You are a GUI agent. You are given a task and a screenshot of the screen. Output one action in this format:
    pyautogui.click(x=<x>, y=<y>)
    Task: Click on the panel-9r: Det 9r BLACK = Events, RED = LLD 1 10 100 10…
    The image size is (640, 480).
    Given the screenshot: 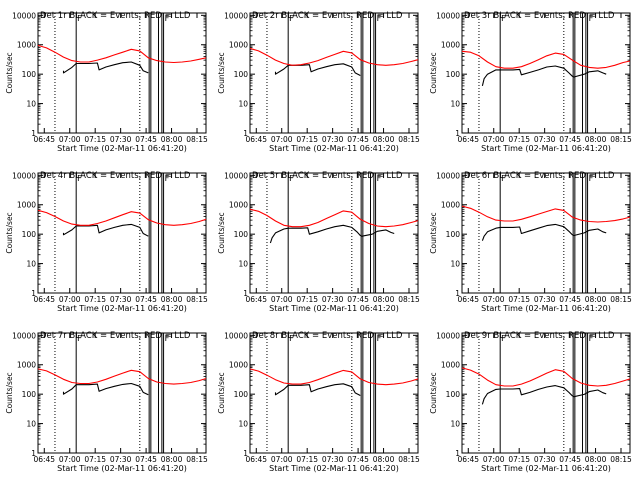 What is the action you would take?
    pyautogui.click(x=530, y=402)
    